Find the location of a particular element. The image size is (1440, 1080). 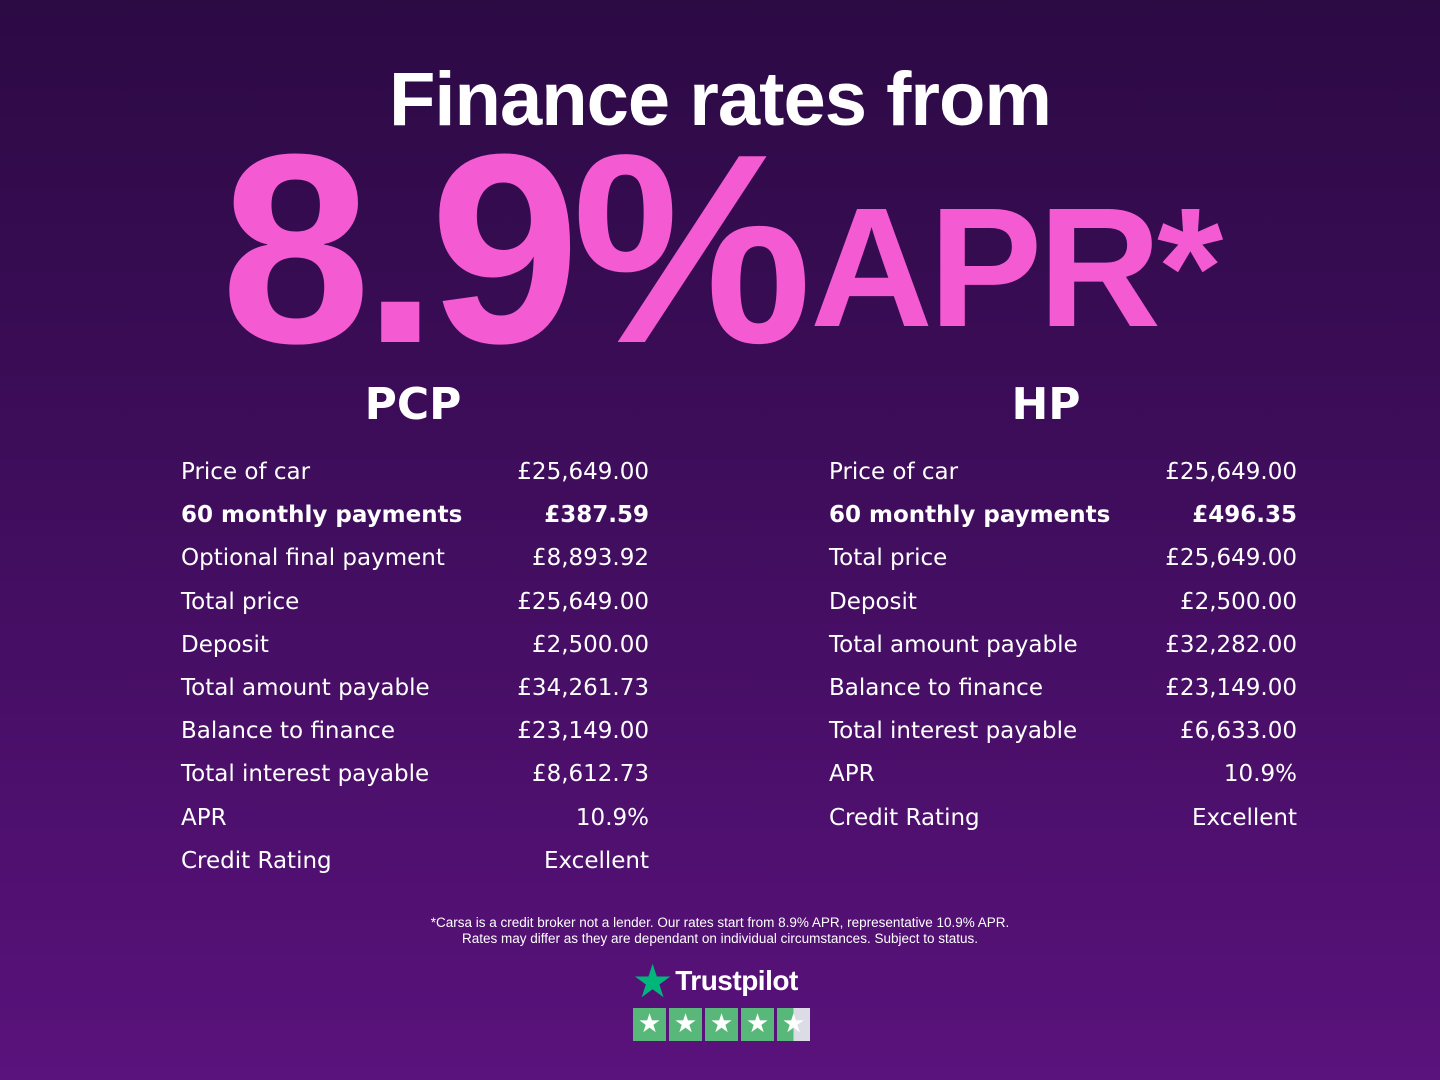

row-value: £8,612.73 is located at coordinates (590, 774).